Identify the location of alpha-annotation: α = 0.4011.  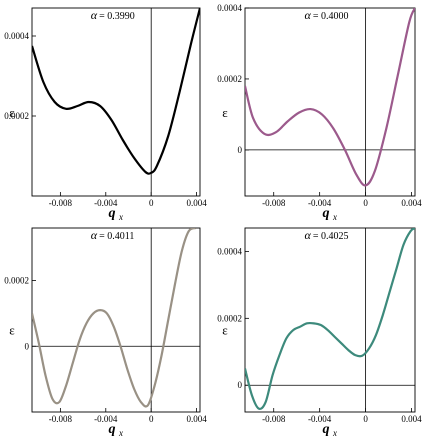
(113, 235).